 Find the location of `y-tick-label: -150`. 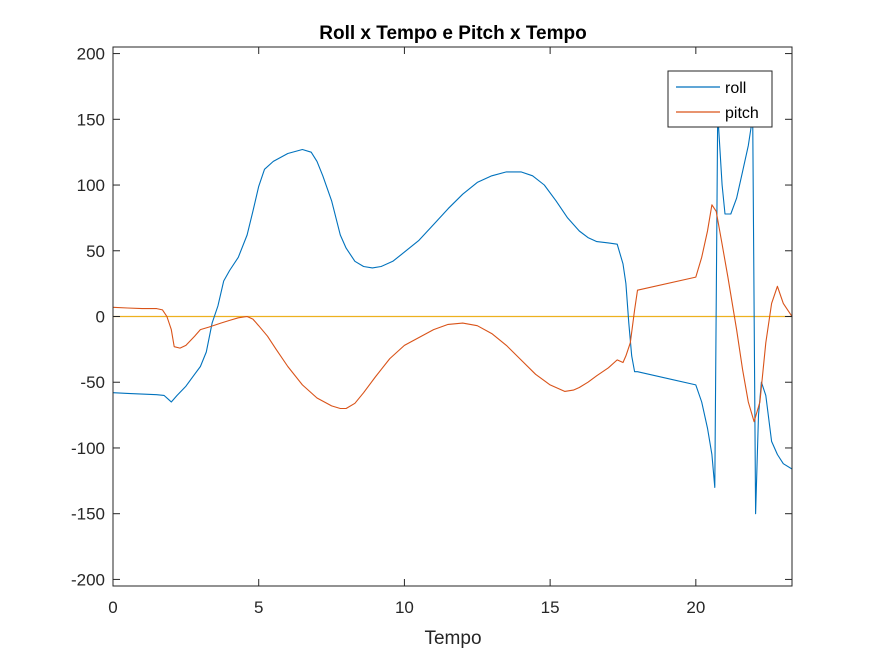

y-tick-label: -150 is located at coordinates (88, 514).